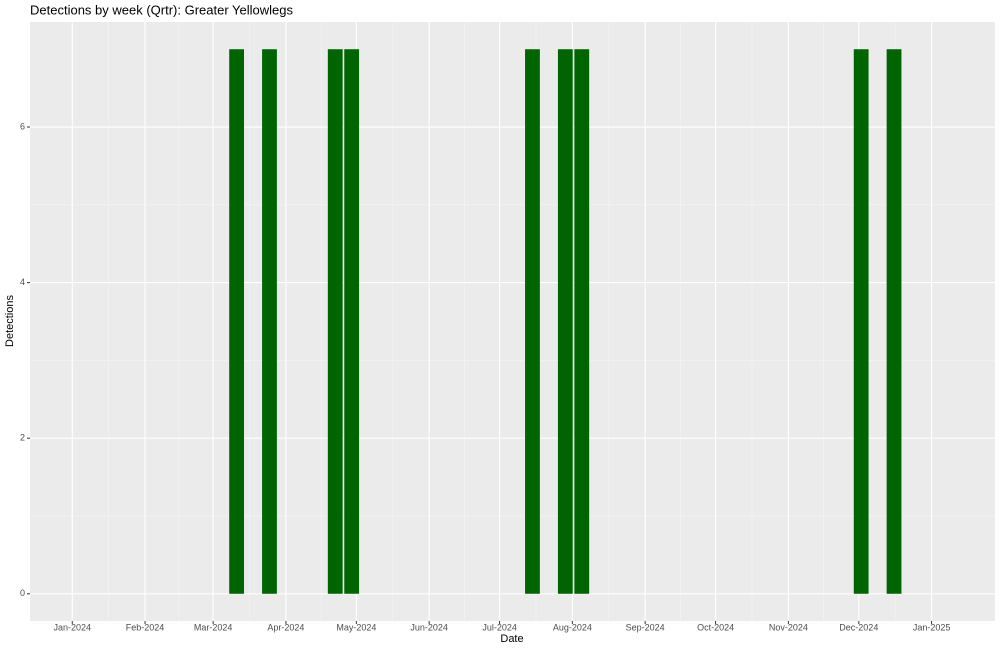 The width and height of the screenshot is (1000, 651). What do you see at coordinates (356, 627) in the screenshot?
I see `x-tick-label: May-2024` at bounding box center [356, 627].